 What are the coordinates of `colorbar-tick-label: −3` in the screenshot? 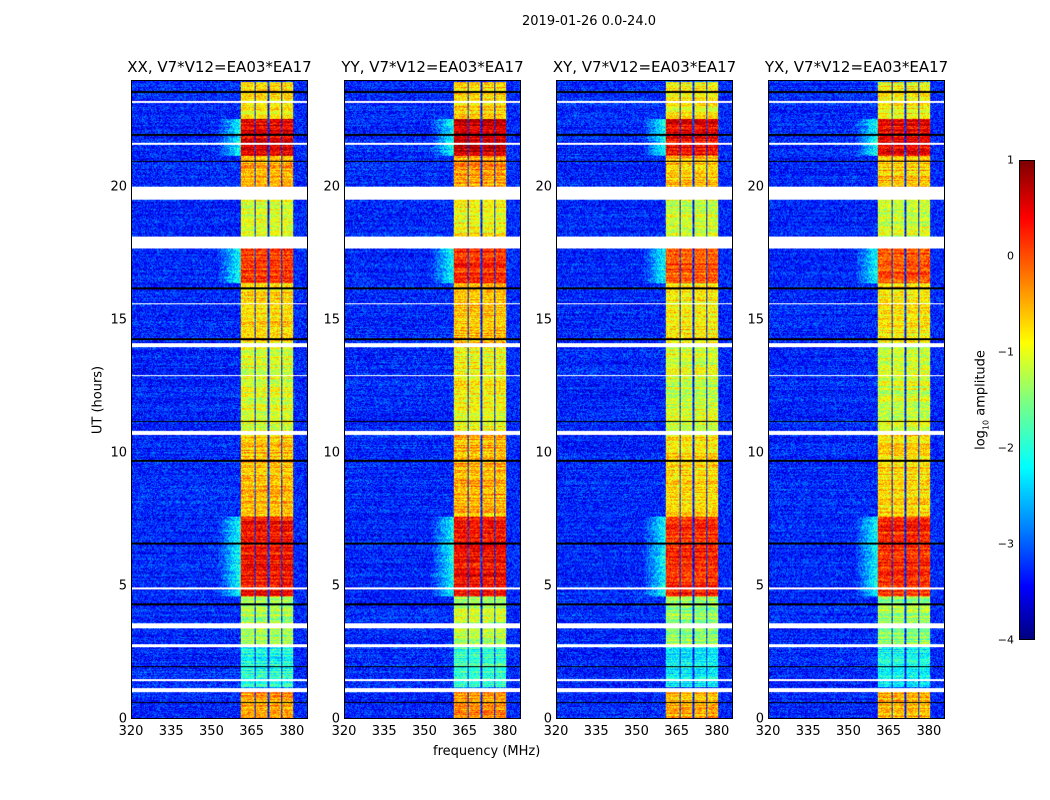 It's located at (1005, 544).